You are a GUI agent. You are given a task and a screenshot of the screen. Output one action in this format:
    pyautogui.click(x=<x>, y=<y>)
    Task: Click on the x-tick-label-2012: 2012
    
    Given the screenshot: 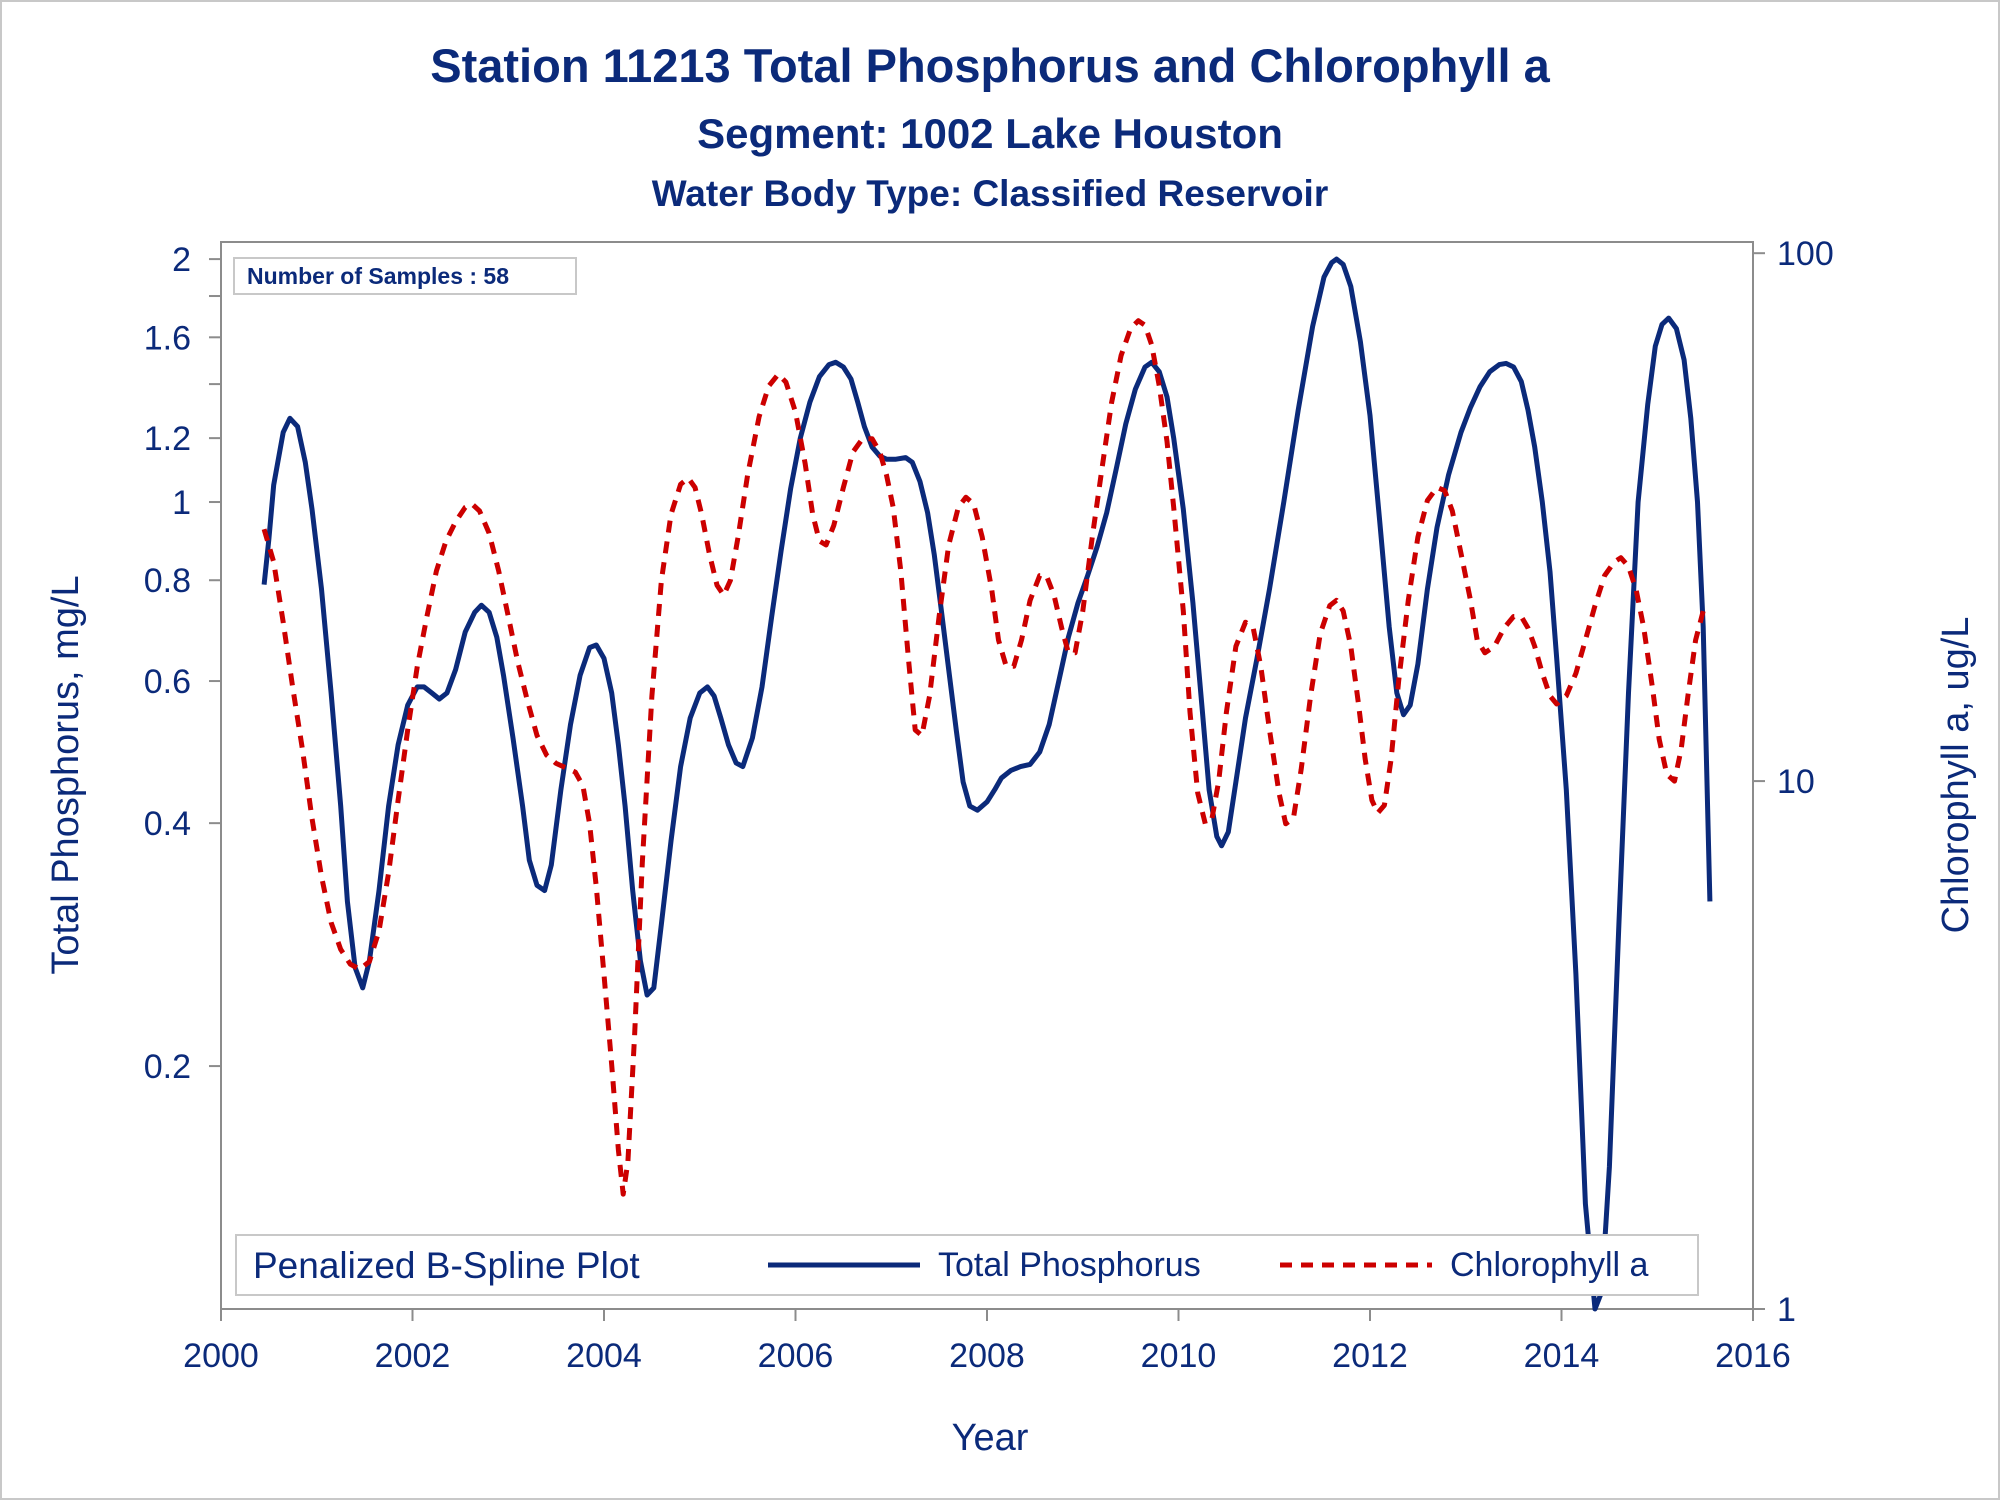 What is the action you would take?
    pyautogui.click(x=1370, y=1356)
    